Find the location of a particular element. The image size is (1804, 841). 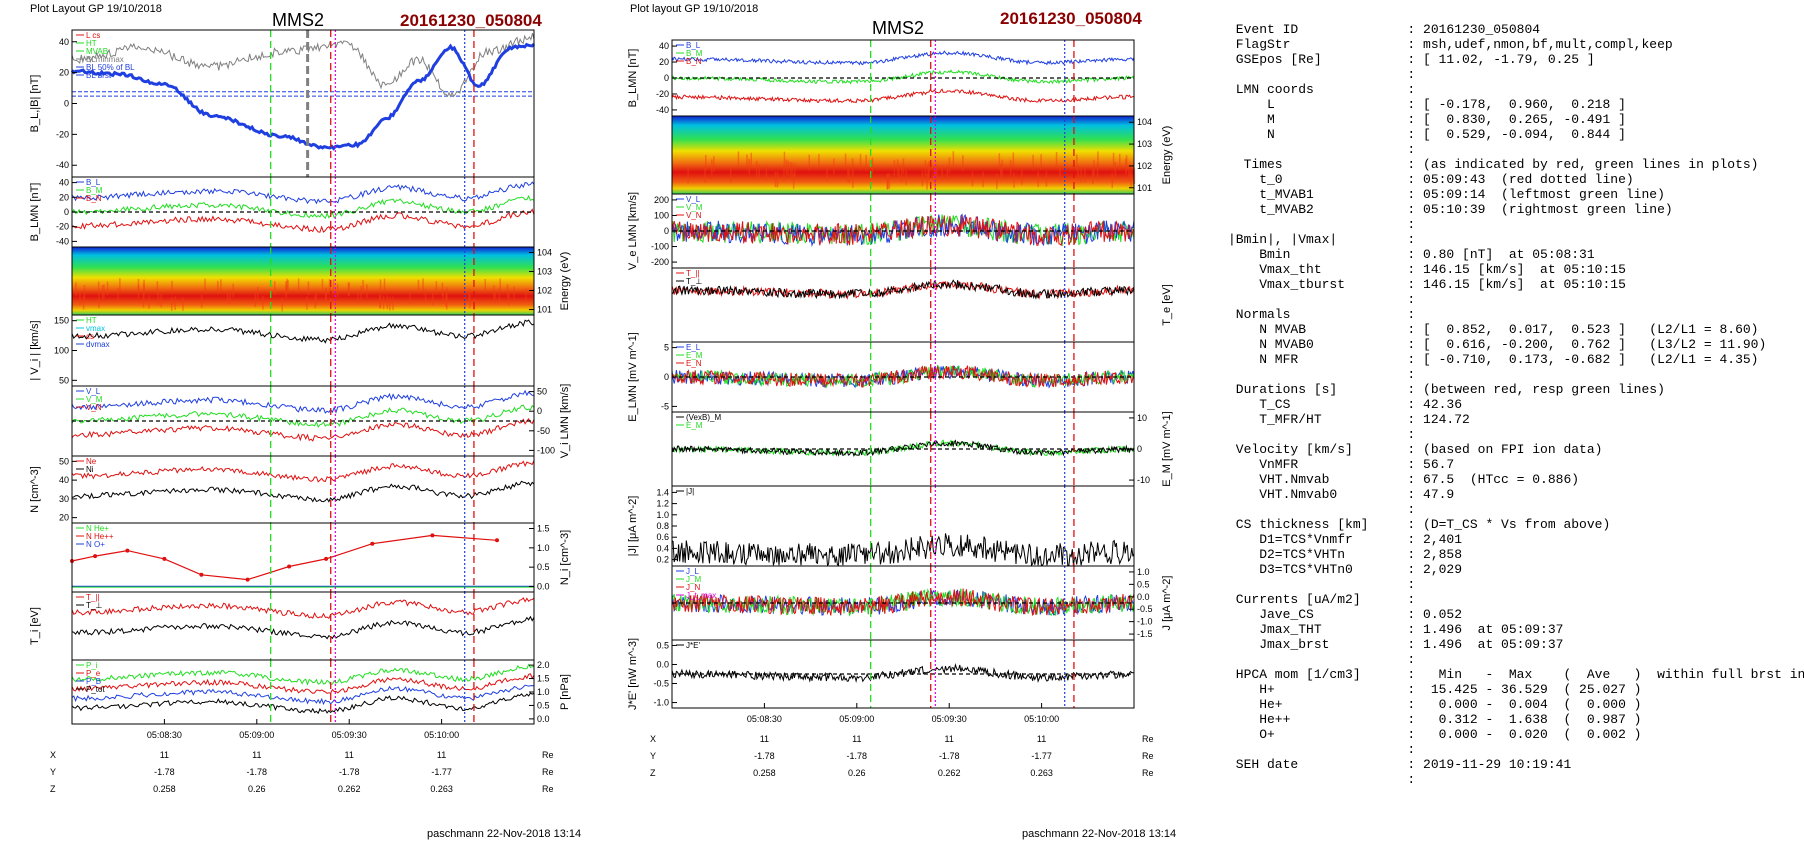

y-tick-label: -200 is located at coordinates (660, 262).